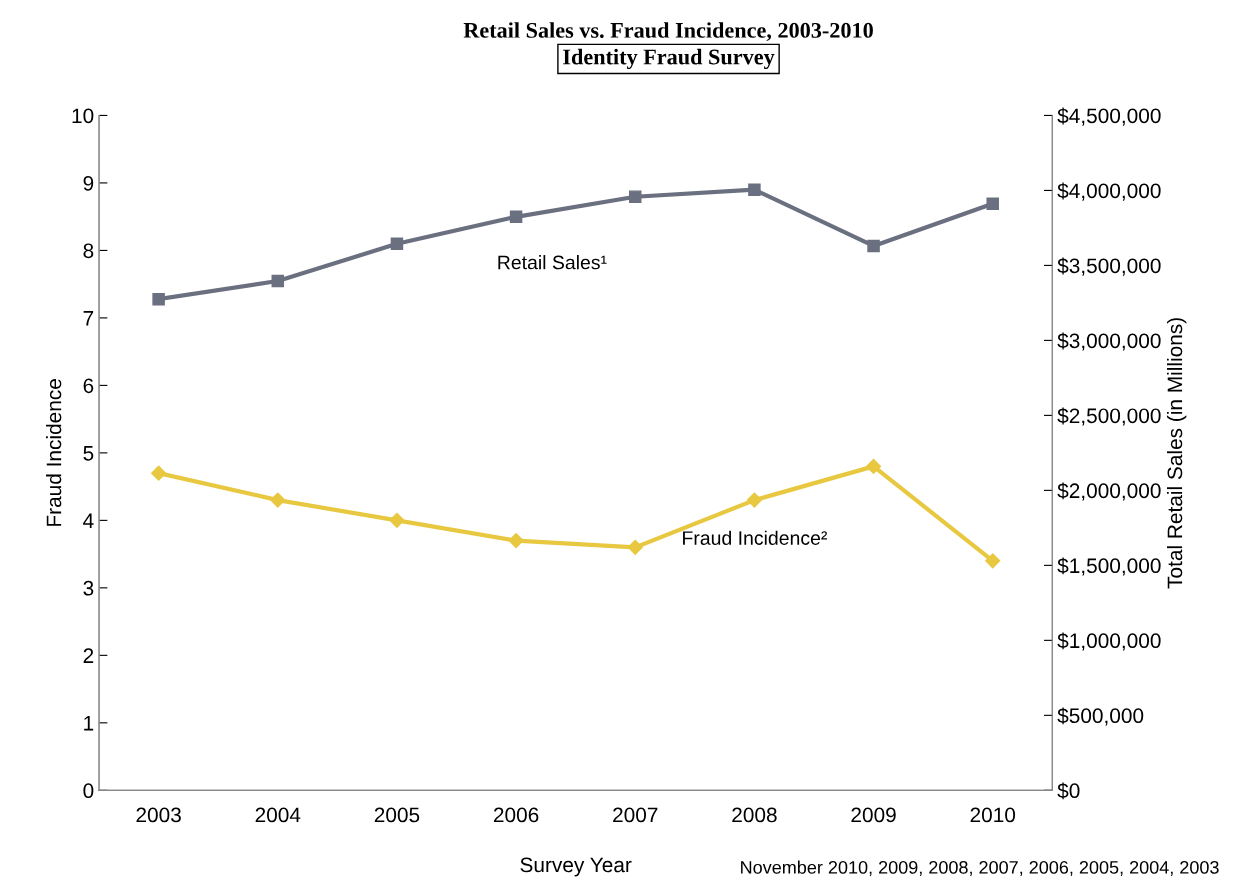 Image resolution: width=1238 pixels, height=888 pixels. Describe the element at coordinates (516, 815) in the screenshot. I see `x-tick-label: 2006` at that location.